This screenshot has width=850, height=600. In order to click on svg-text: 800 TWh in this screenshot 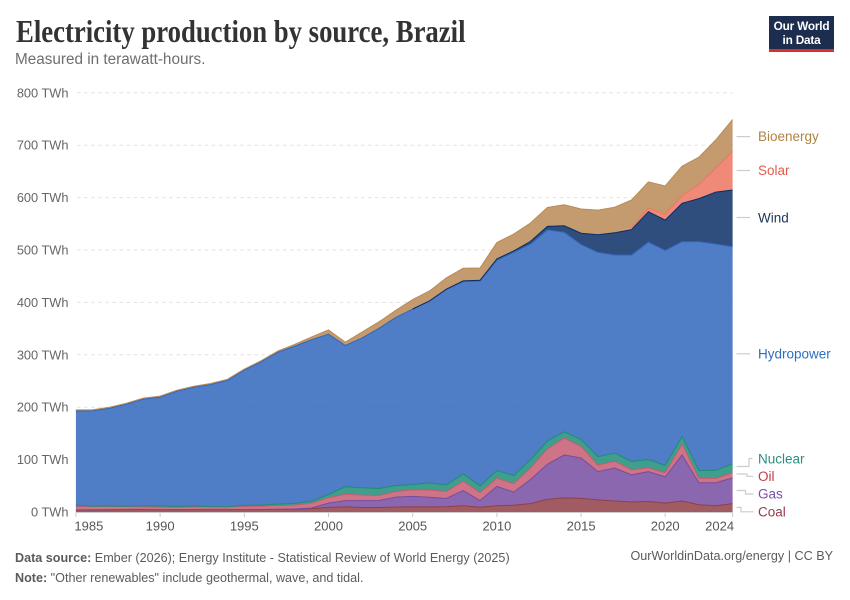, I will do `click(43, 92)`.